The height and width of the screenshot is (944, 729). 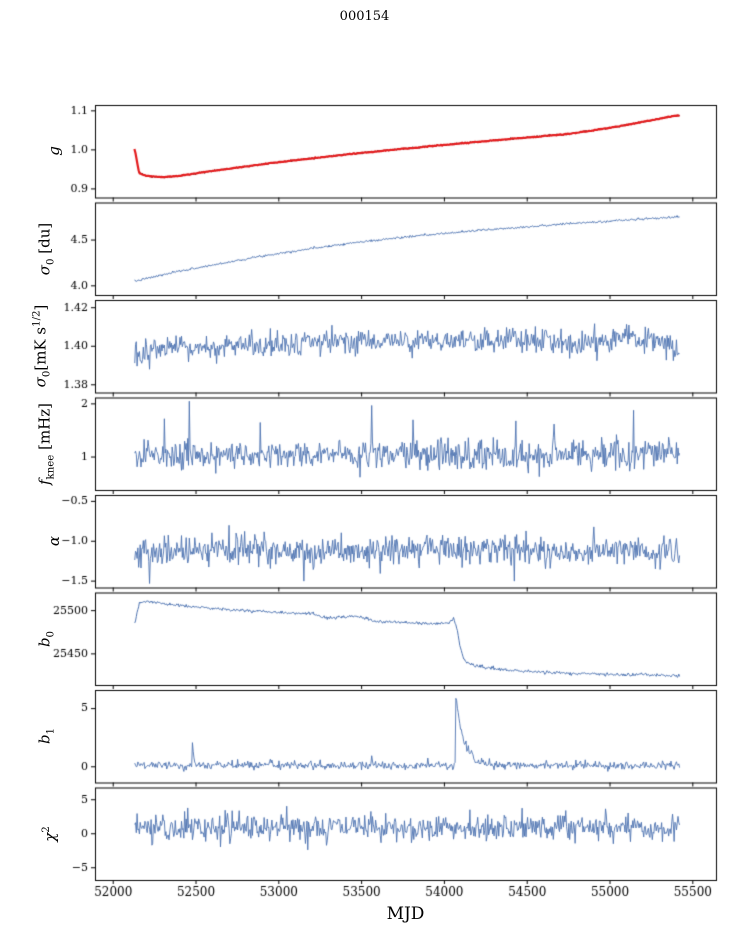 I want to click on y-axis-label-gain: g, so click(x=54, y=151).